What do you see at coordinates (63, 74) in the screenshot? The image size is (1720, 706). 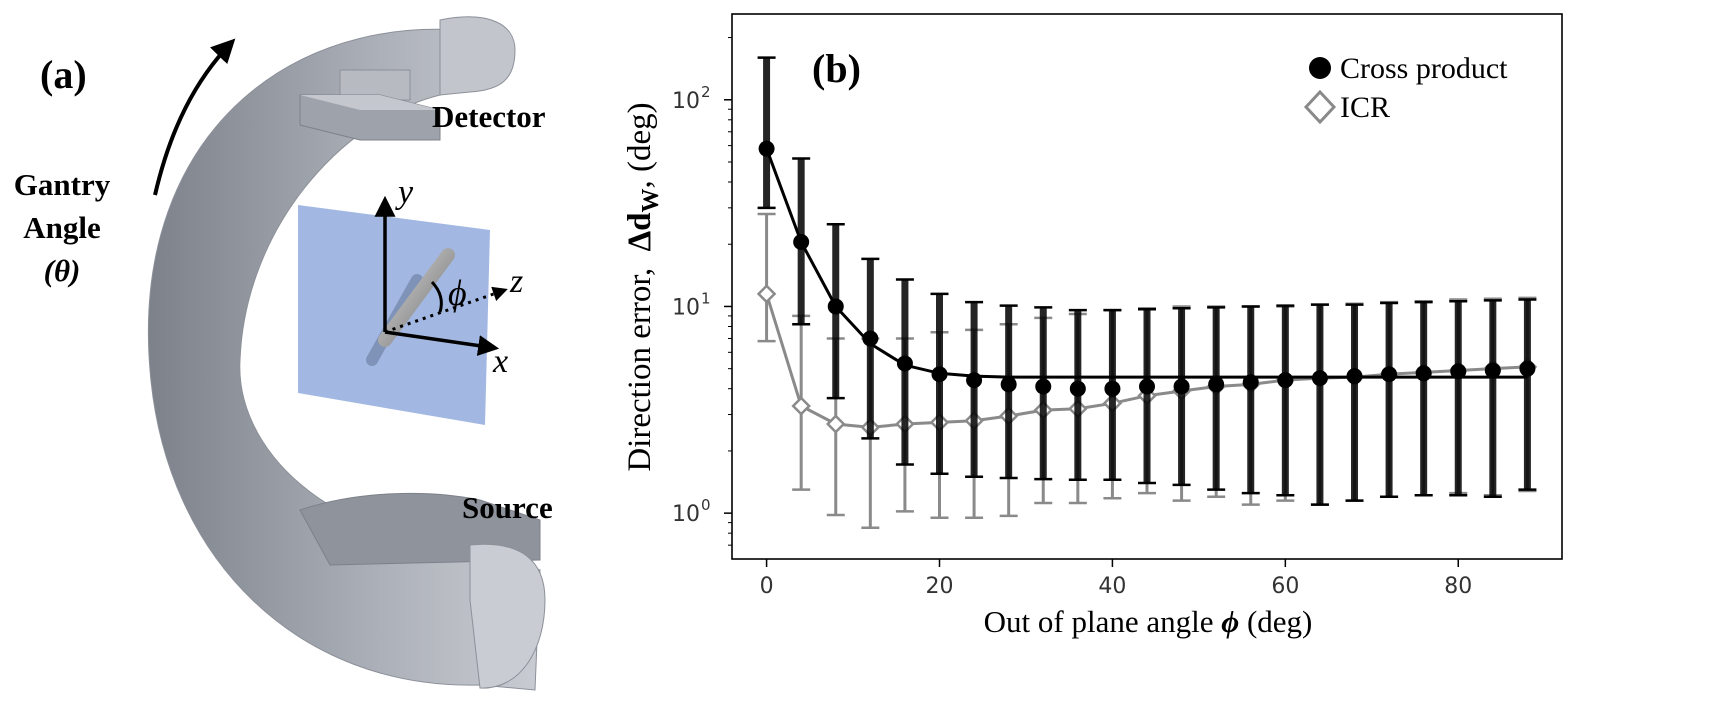 I see `panel-a-label: (a)` at bounding box center [63, 74].